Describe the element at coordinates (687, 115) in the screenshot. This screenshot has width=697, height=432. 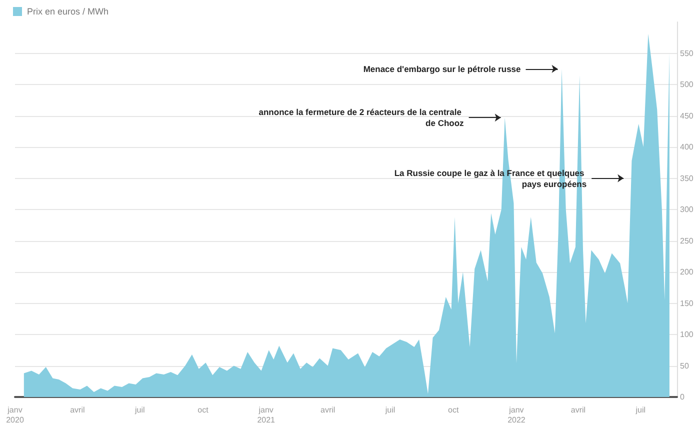
I see `y-tick-label: 450` at that location.